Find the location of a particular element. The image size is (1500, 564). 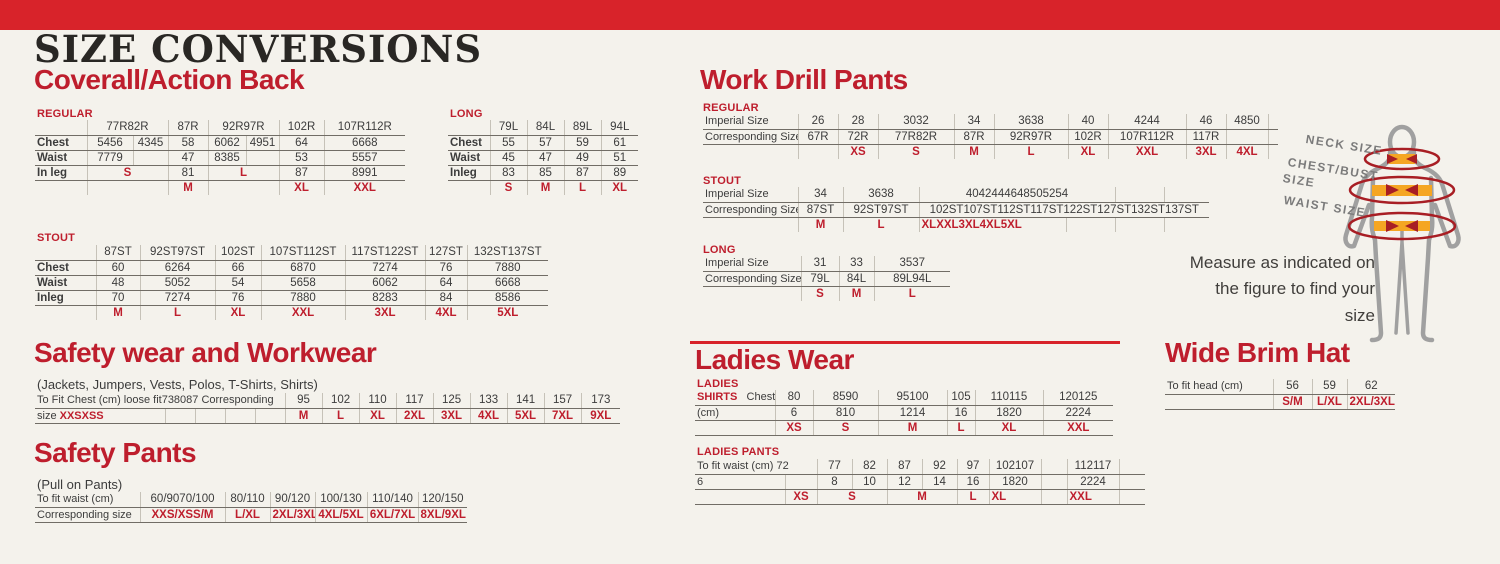

table-cell: 77R82R is located at coordinates (127, 128).